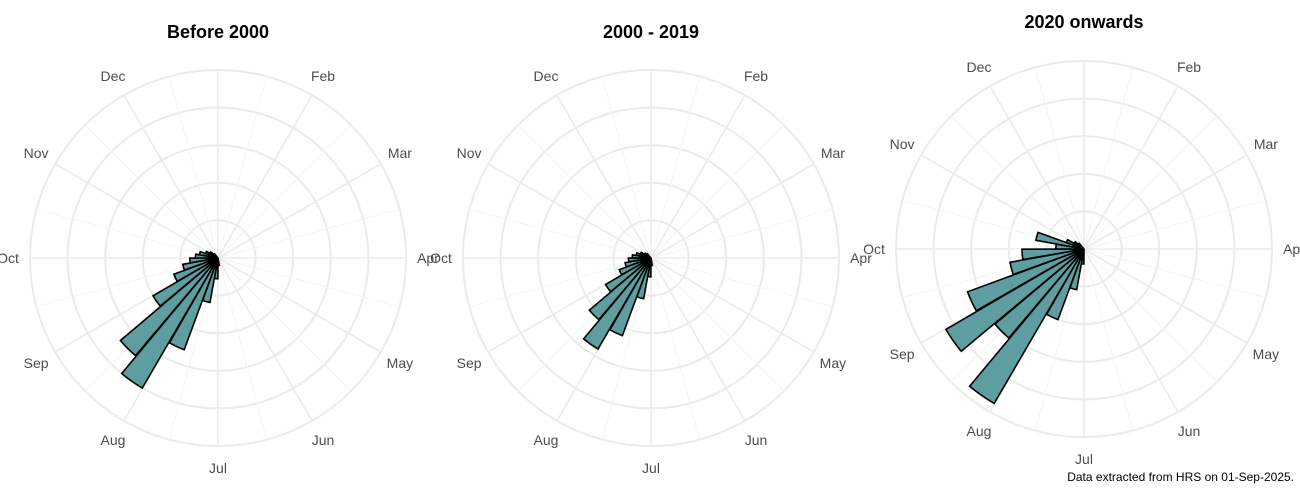 Image resolution: width=1300 pixels, height=500 pixels. What do you see at coordinates (1083, 22) in the screenshot?
I see `panel-title: 2020 onwards` at bounding box center [1083, 22].